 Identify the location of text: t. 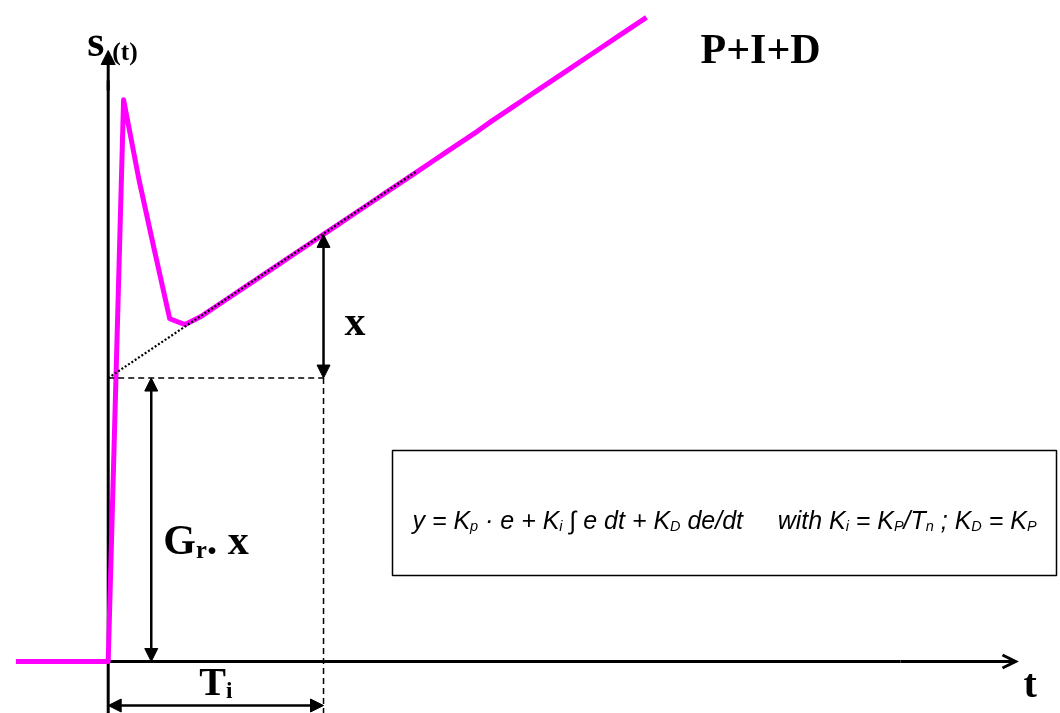
(1030, 683).